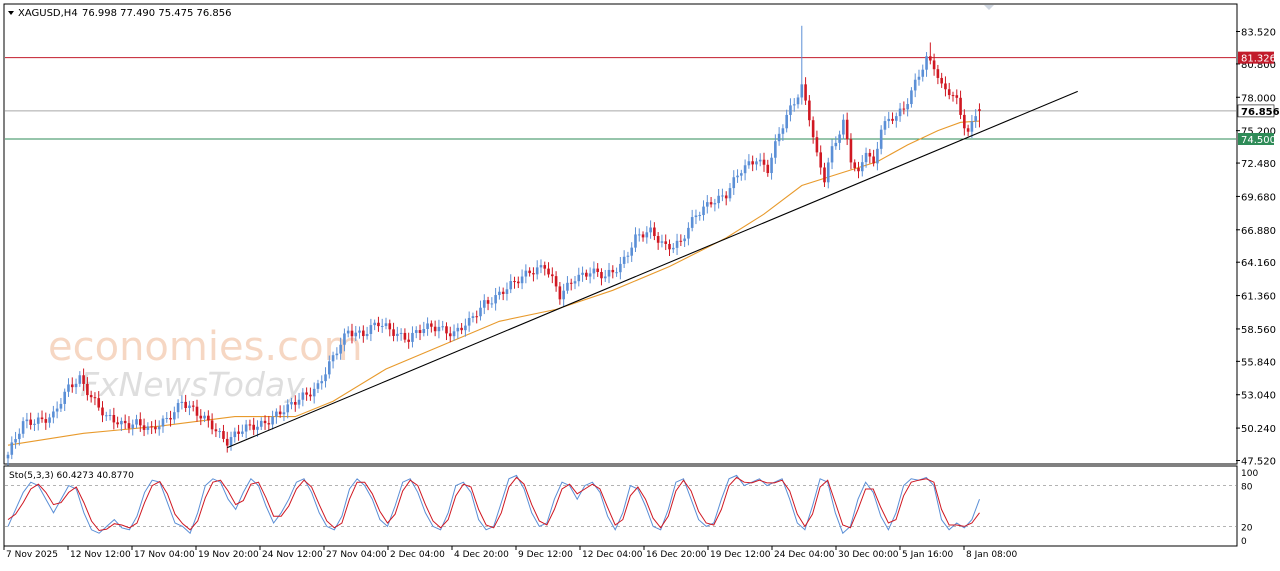 This screenshot has height=571, width=1280. I want to click on watermark-line2: FxNewsToday, so click(192, 384).